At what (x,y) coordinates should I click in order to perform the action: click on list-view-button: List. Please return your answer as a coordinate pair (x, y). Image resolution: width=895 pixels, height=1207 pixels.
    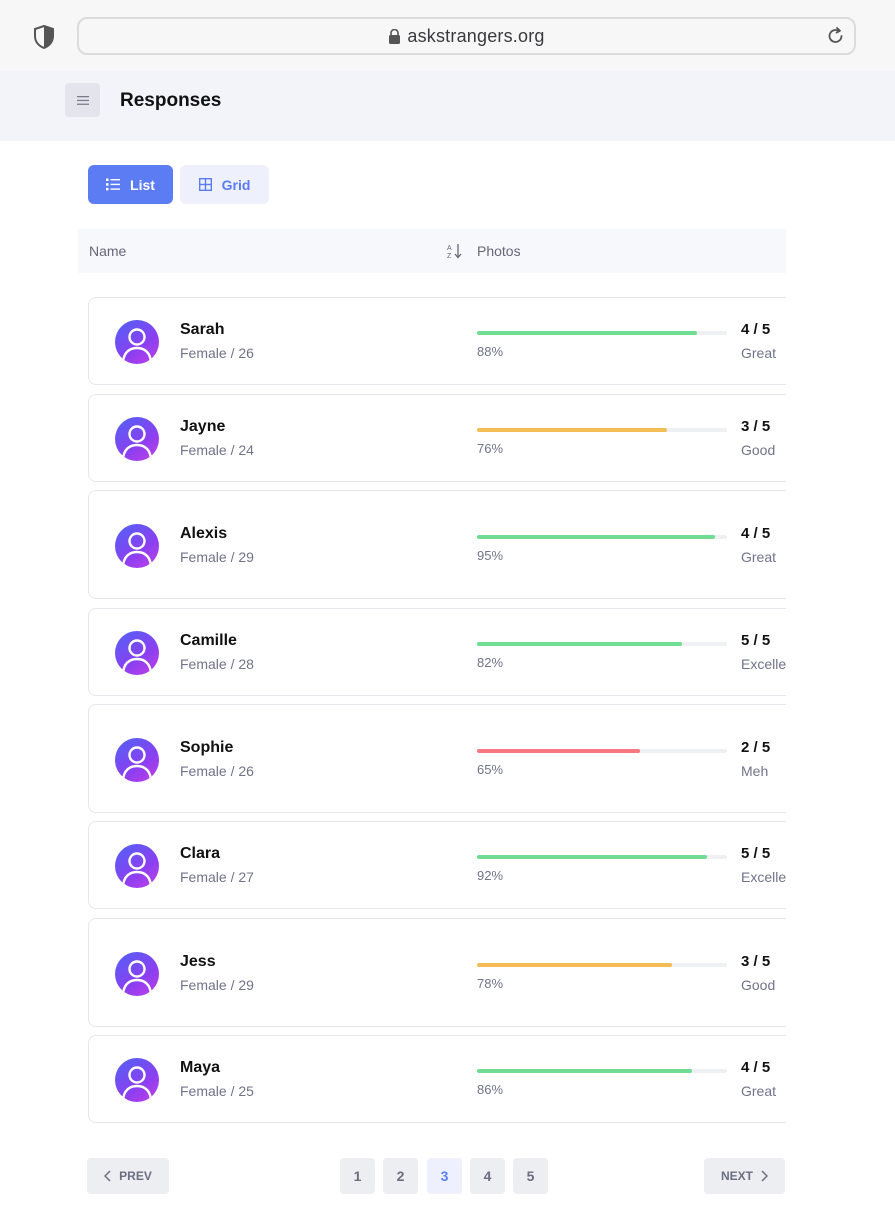
    Looking at the image, I should click on (130, 184).